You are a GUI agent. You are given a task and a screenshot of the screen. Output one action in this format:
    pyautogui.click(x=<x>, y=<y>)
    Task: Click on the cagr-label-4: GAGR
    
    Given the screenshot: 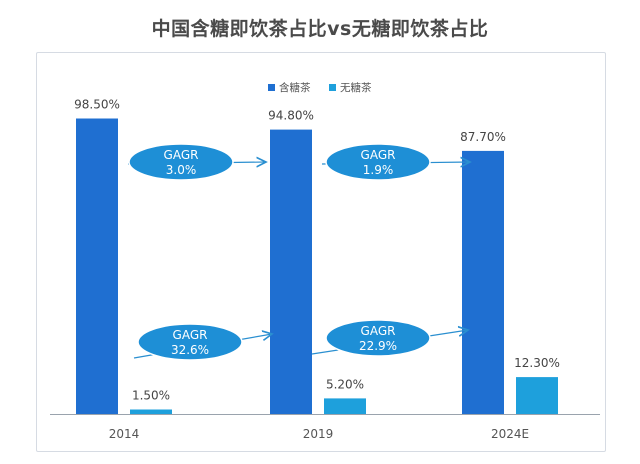 What is the action you would take?
    pyautogui.click(x=378, y=331)
    